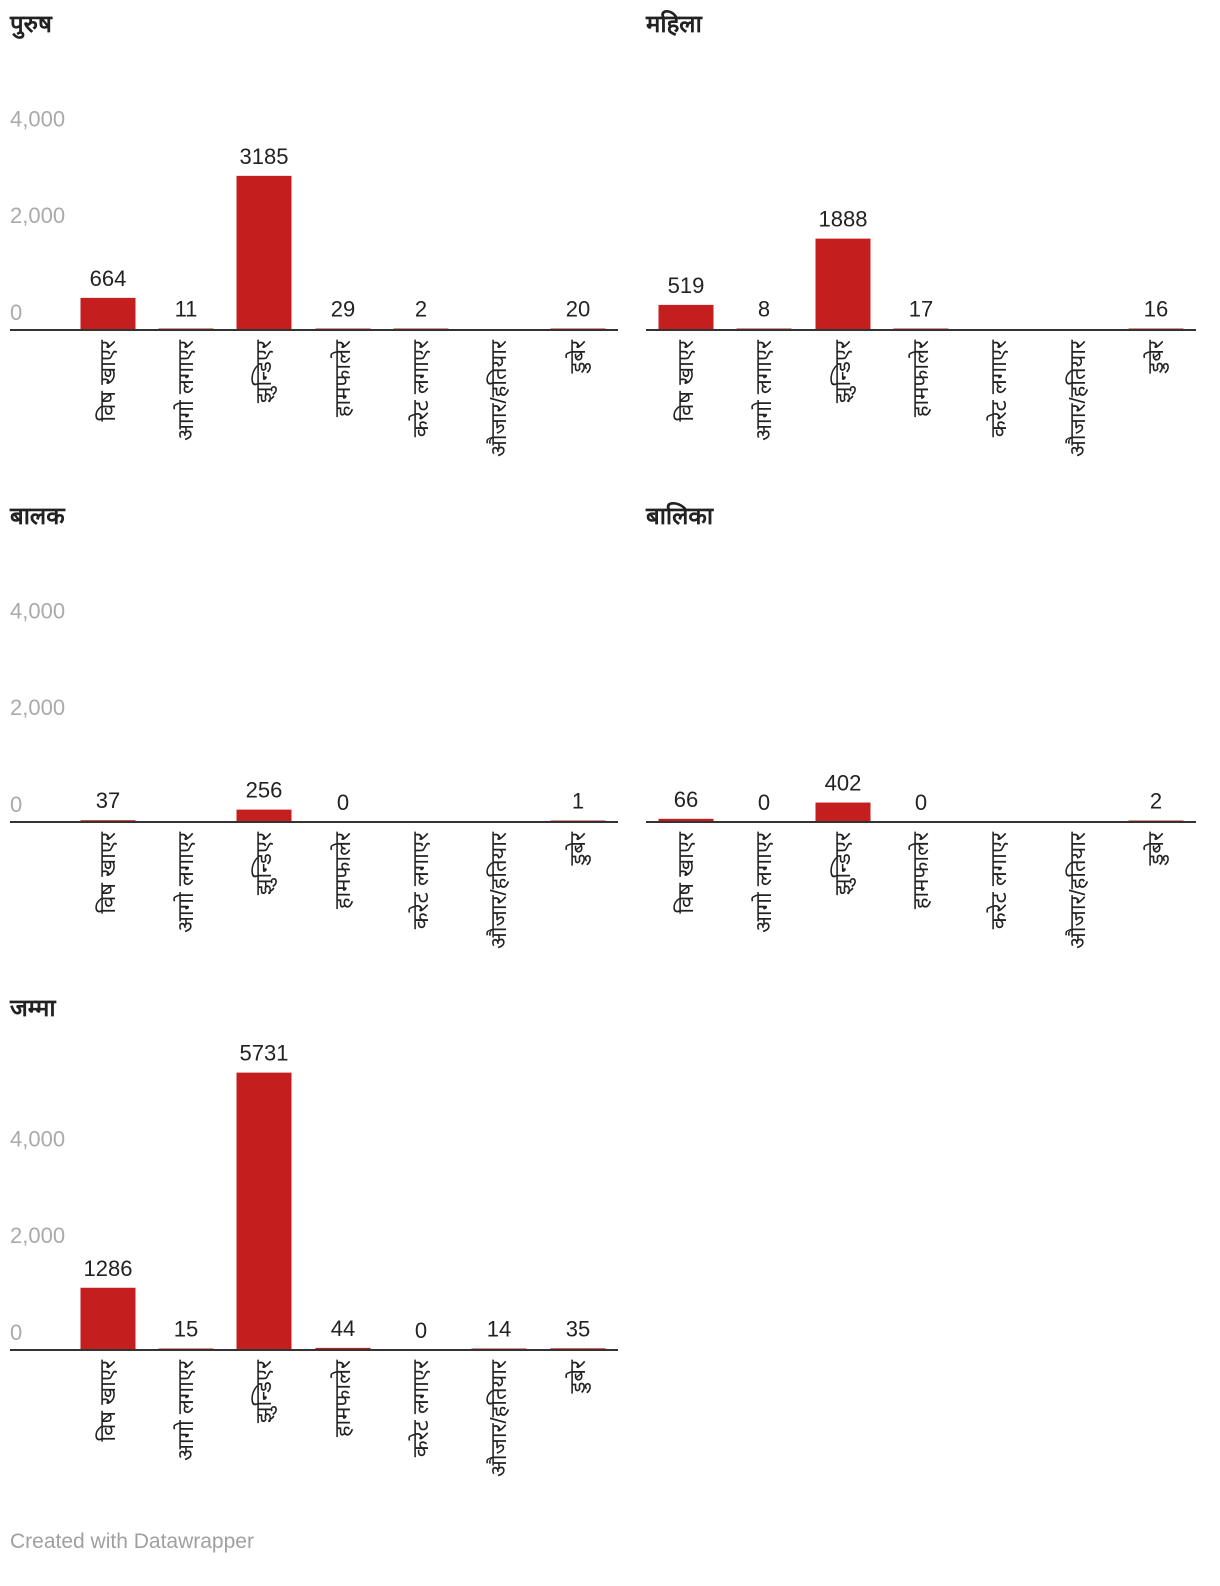 The width and height of the screenshot is (1220, 1586). Describe the element at coordinates (578, 309) in the screenshot. I see `data-label: 20` at that location.